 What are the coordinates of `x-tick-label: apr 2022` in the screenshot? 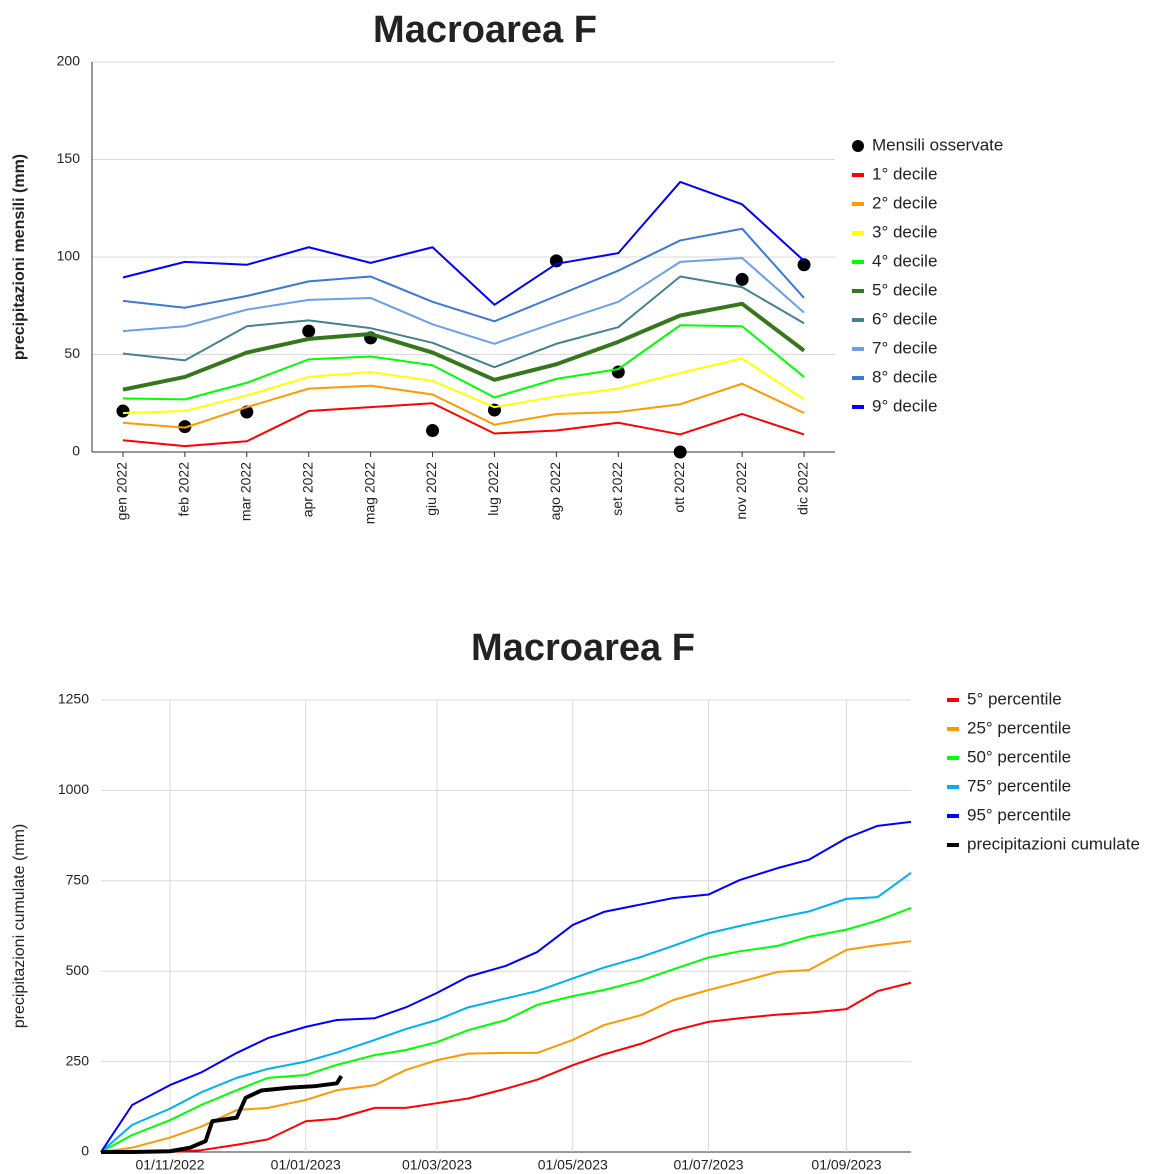 It's located at (307, 489).